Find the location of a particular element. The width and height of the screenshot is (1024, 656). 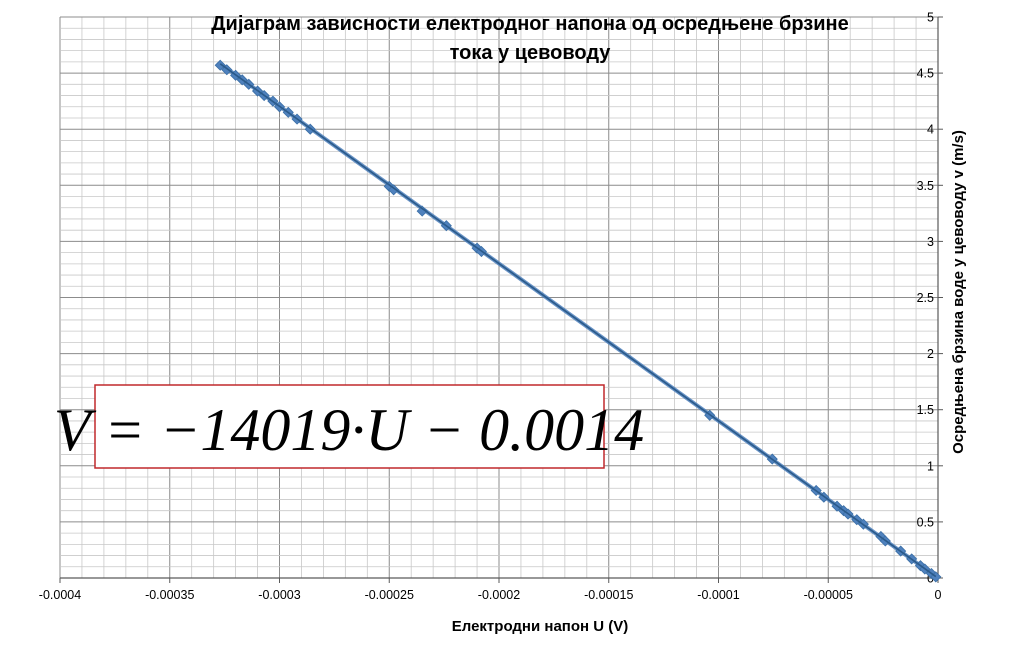

x-axis-label: Електродни напон U (V) is located at coordinates (540, 626).